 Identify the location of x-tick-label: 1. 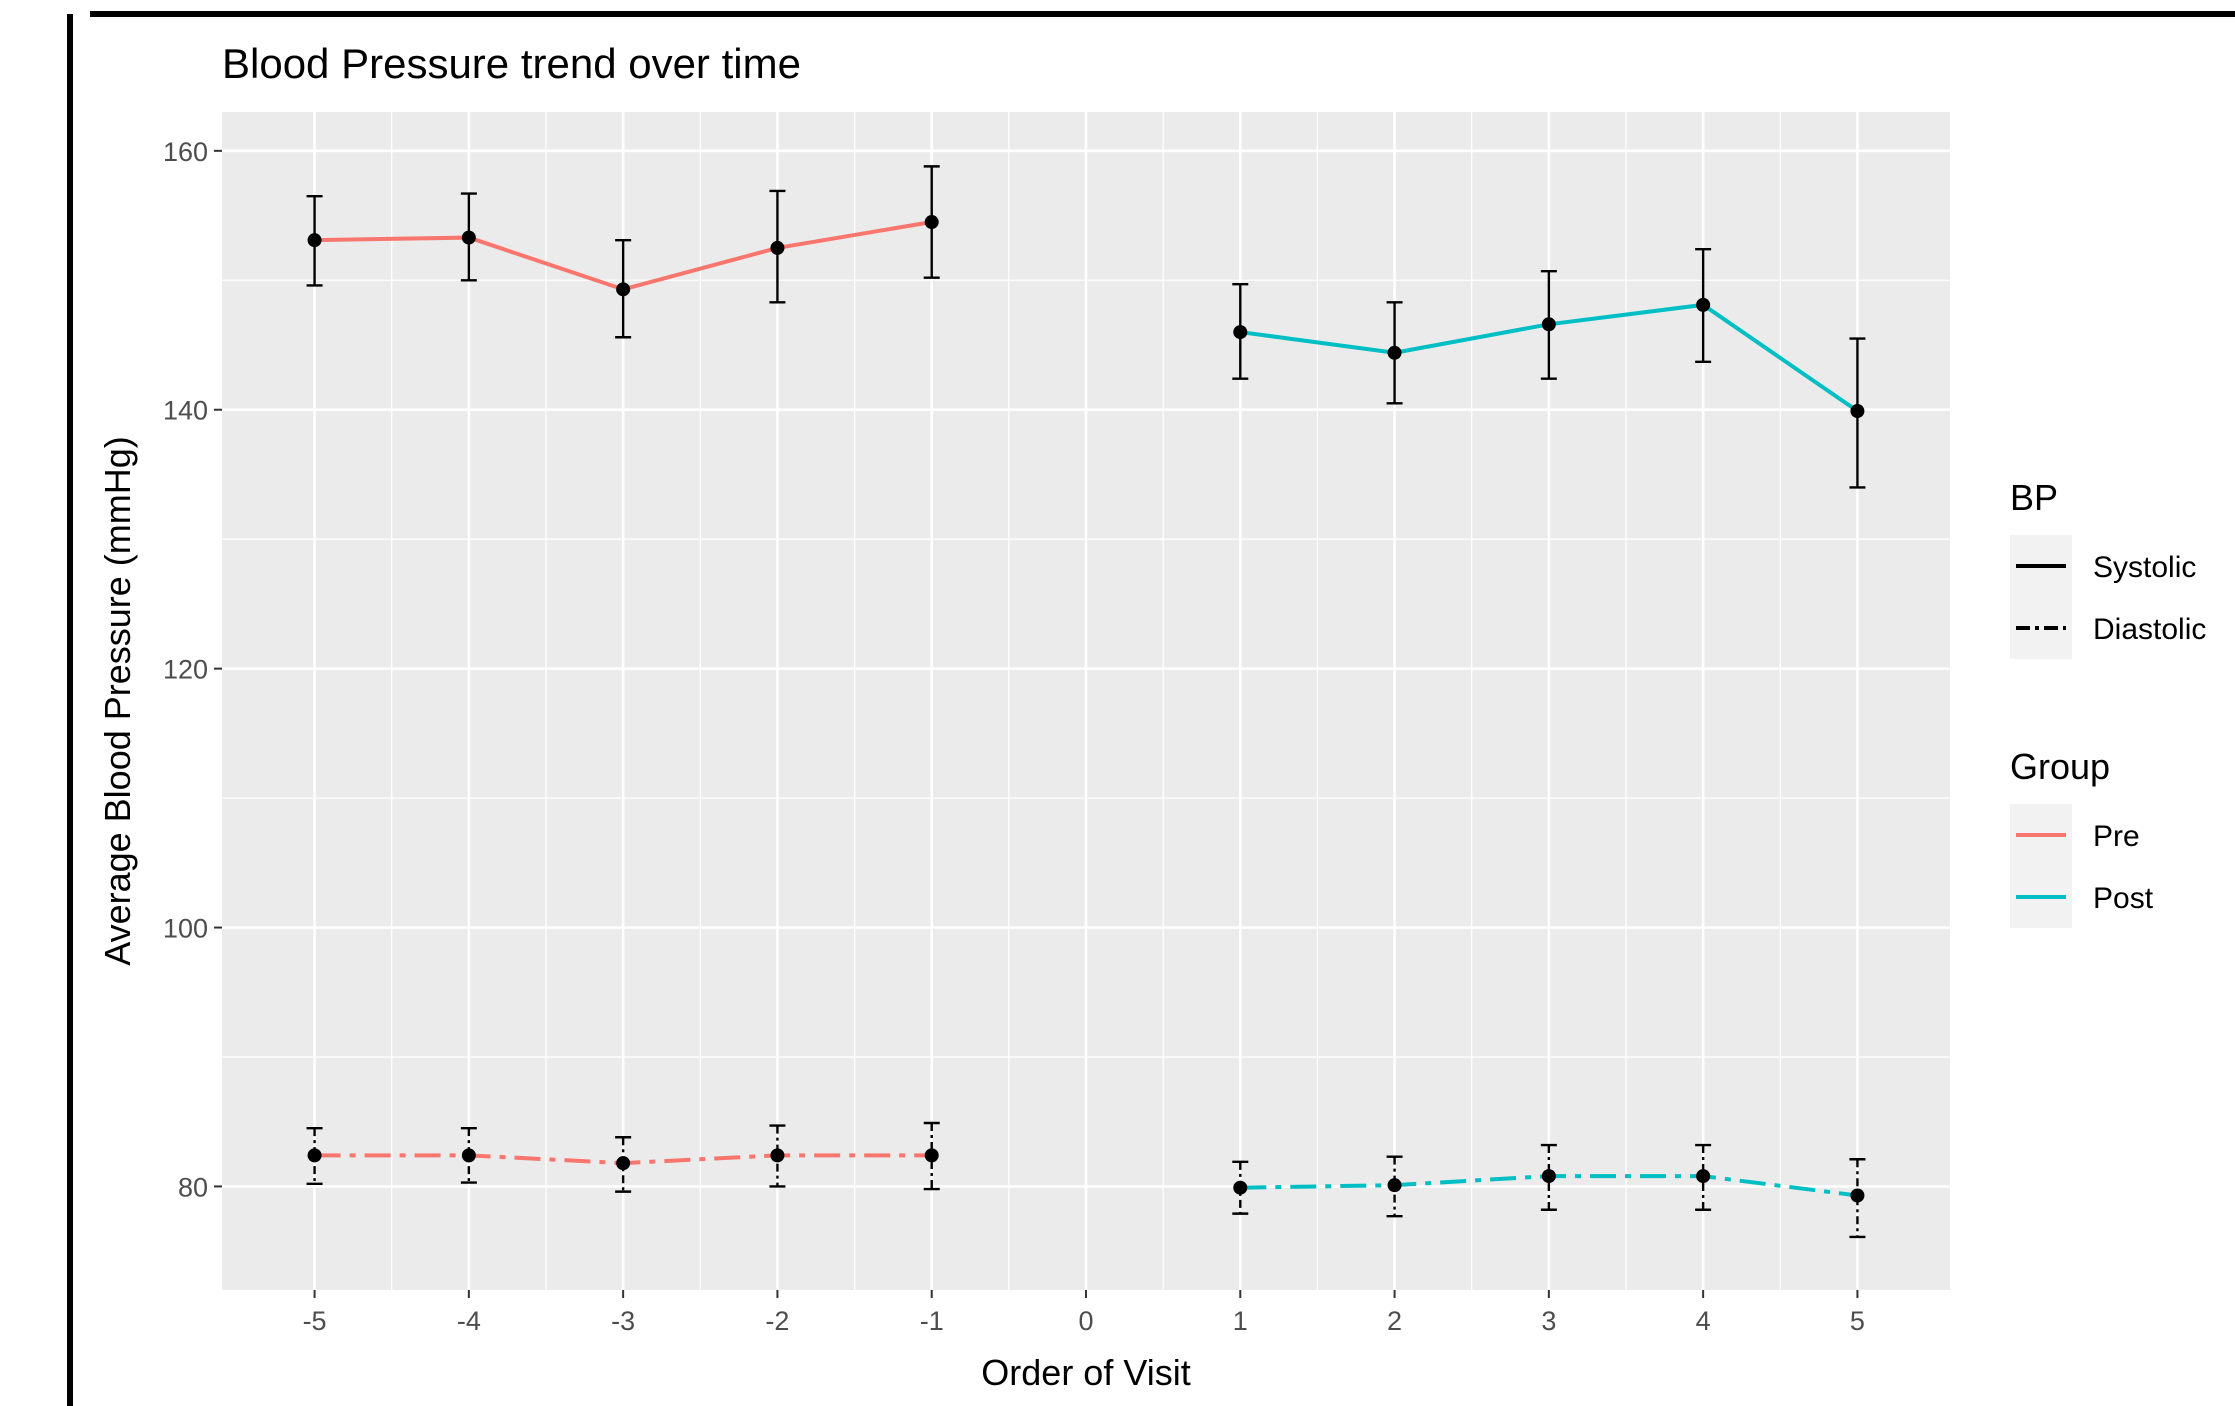
(1240, 1321).